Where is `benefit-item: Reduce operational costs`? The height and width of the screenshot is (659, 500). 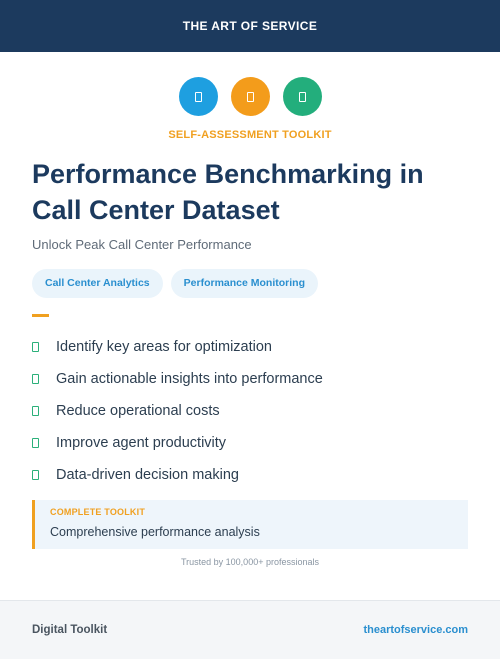 benefit-item: Reduce operational costs is located at coordinates (177, 411).